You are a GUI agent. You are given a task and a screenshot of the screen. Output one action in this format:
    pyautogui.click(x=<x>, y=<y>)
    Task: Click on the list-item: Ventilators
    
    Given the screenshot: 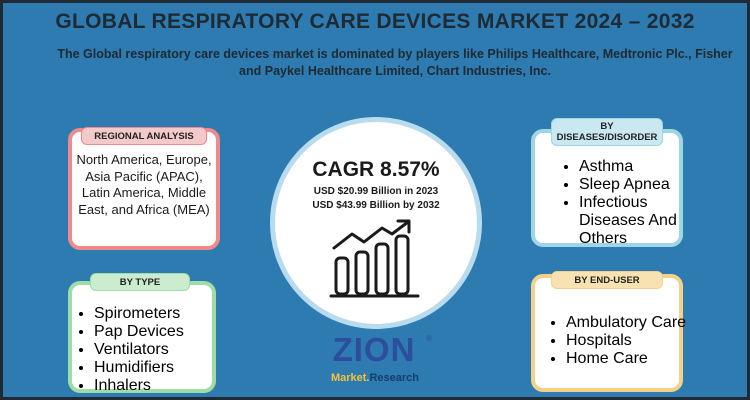 What is the action you would take?
    pyautogui.click(x=153, y=350)
    